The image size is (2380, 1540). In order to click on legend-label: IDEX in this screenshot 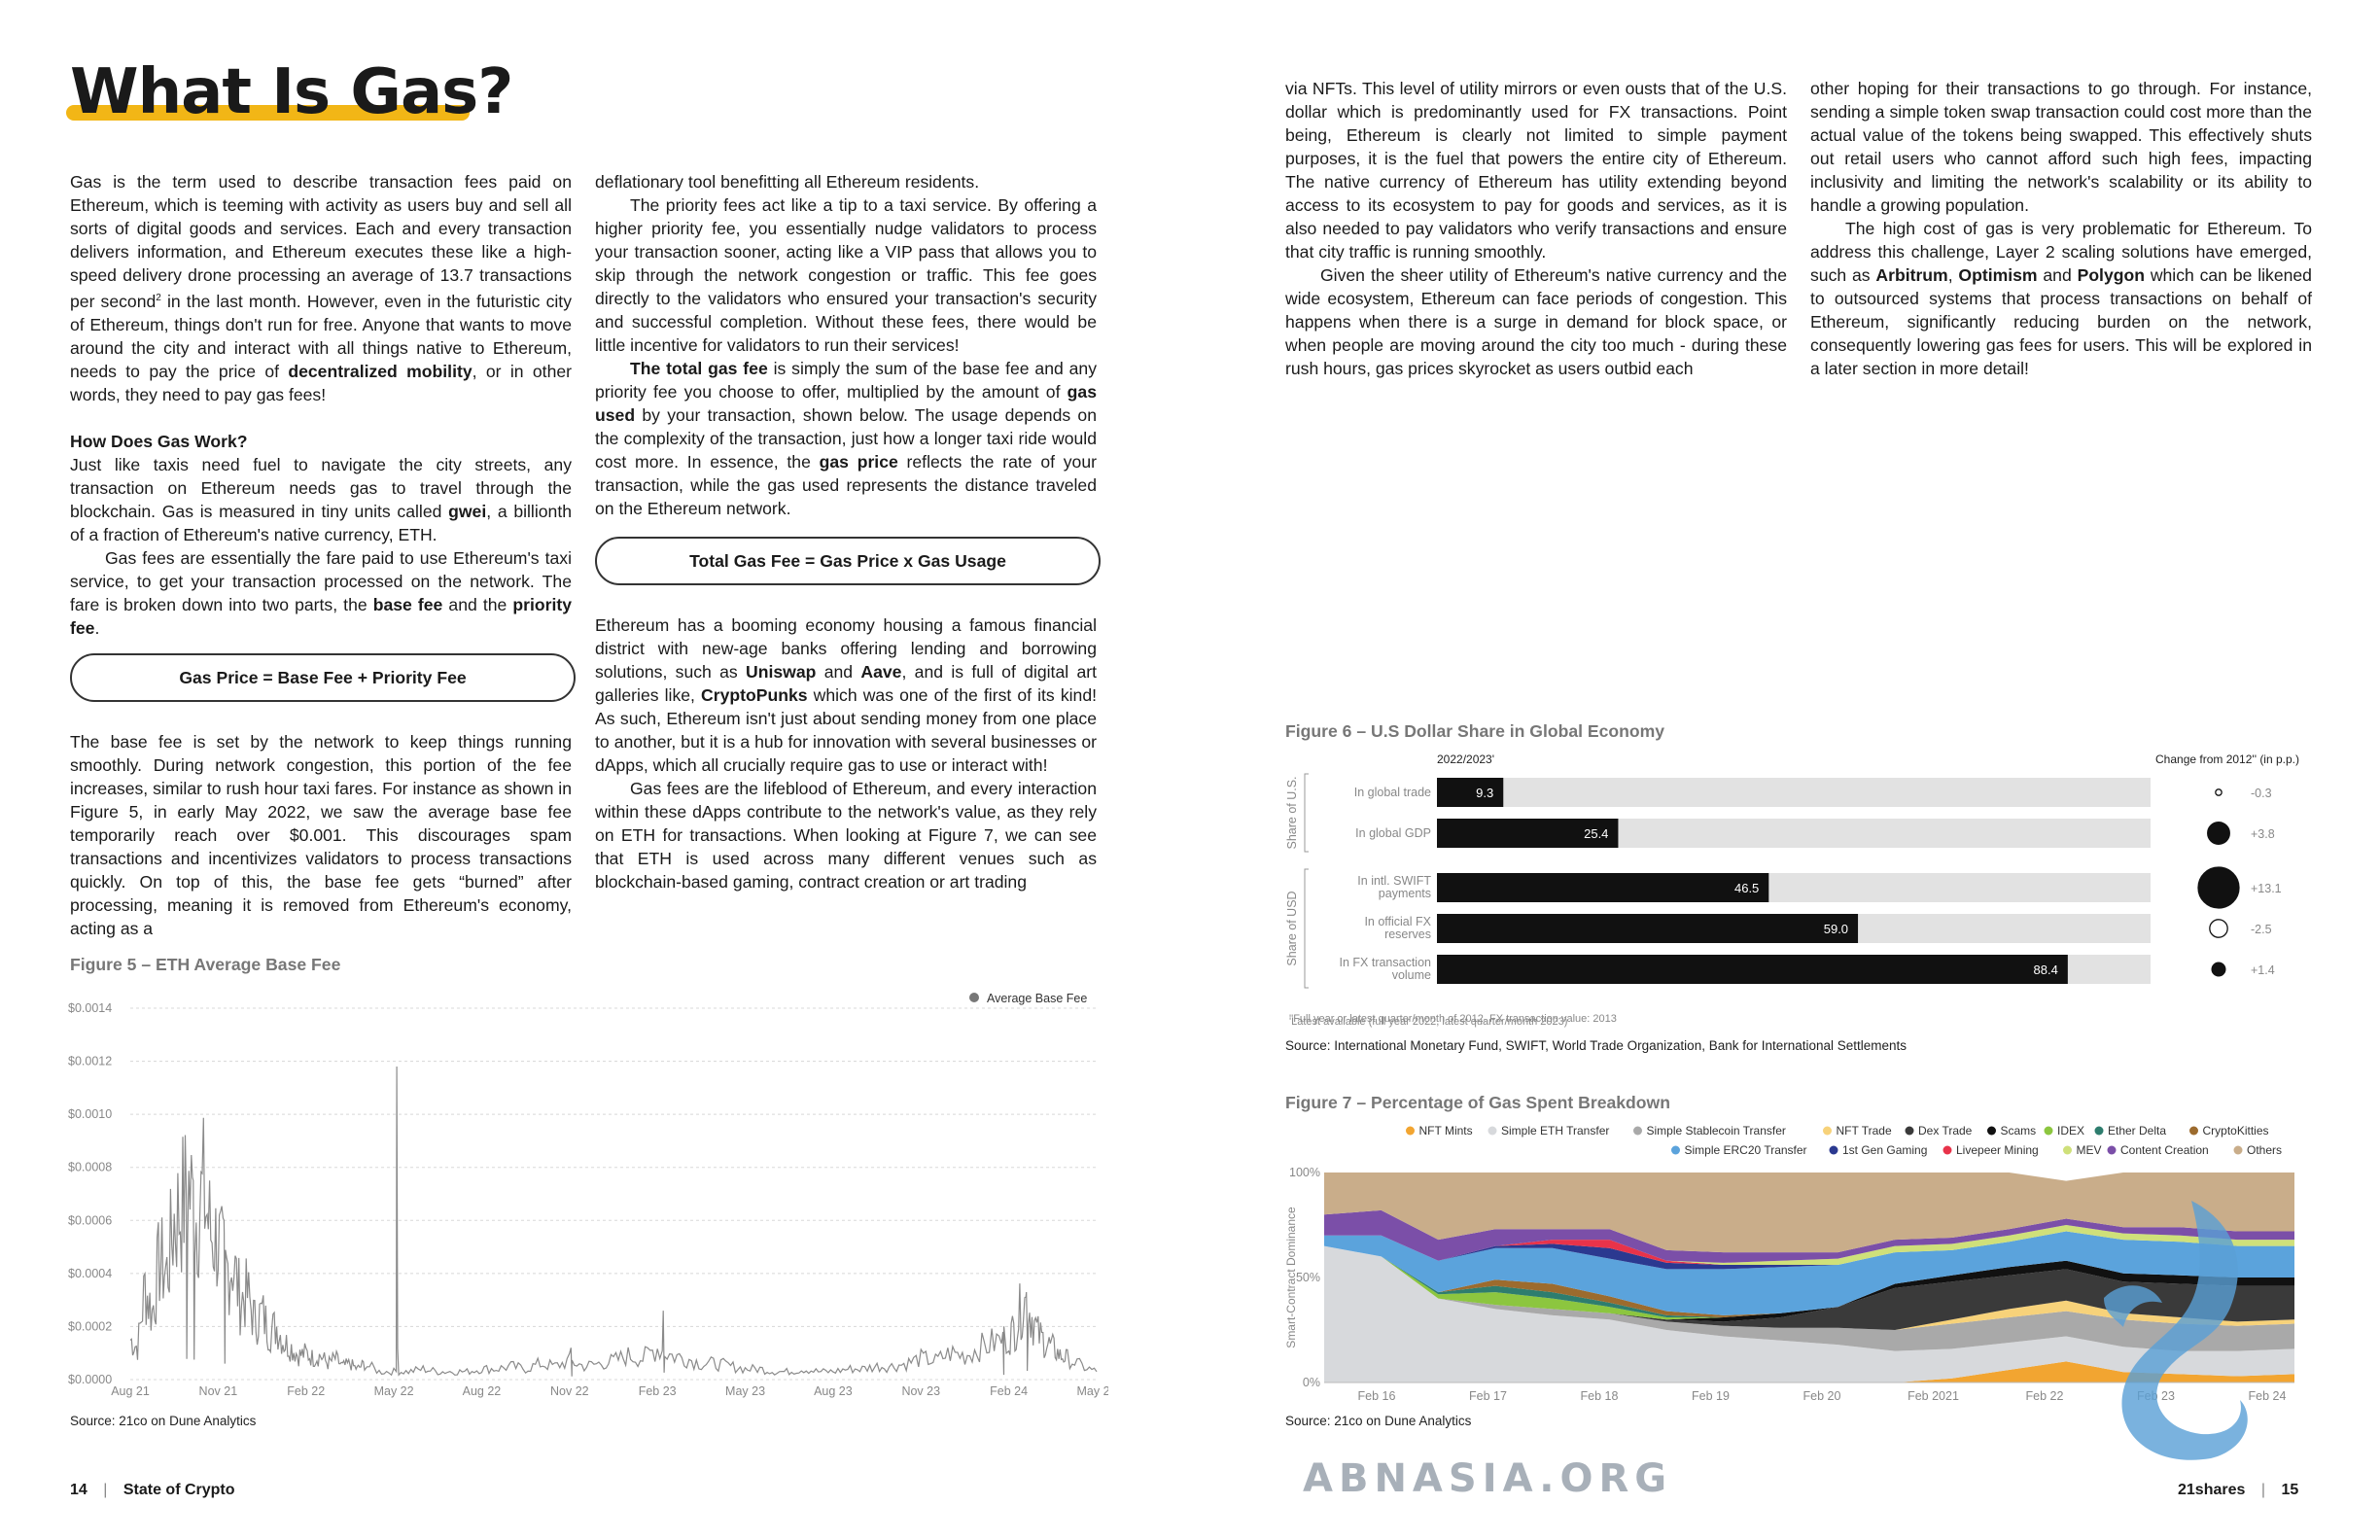, I will do `click(2070, 1131)`.